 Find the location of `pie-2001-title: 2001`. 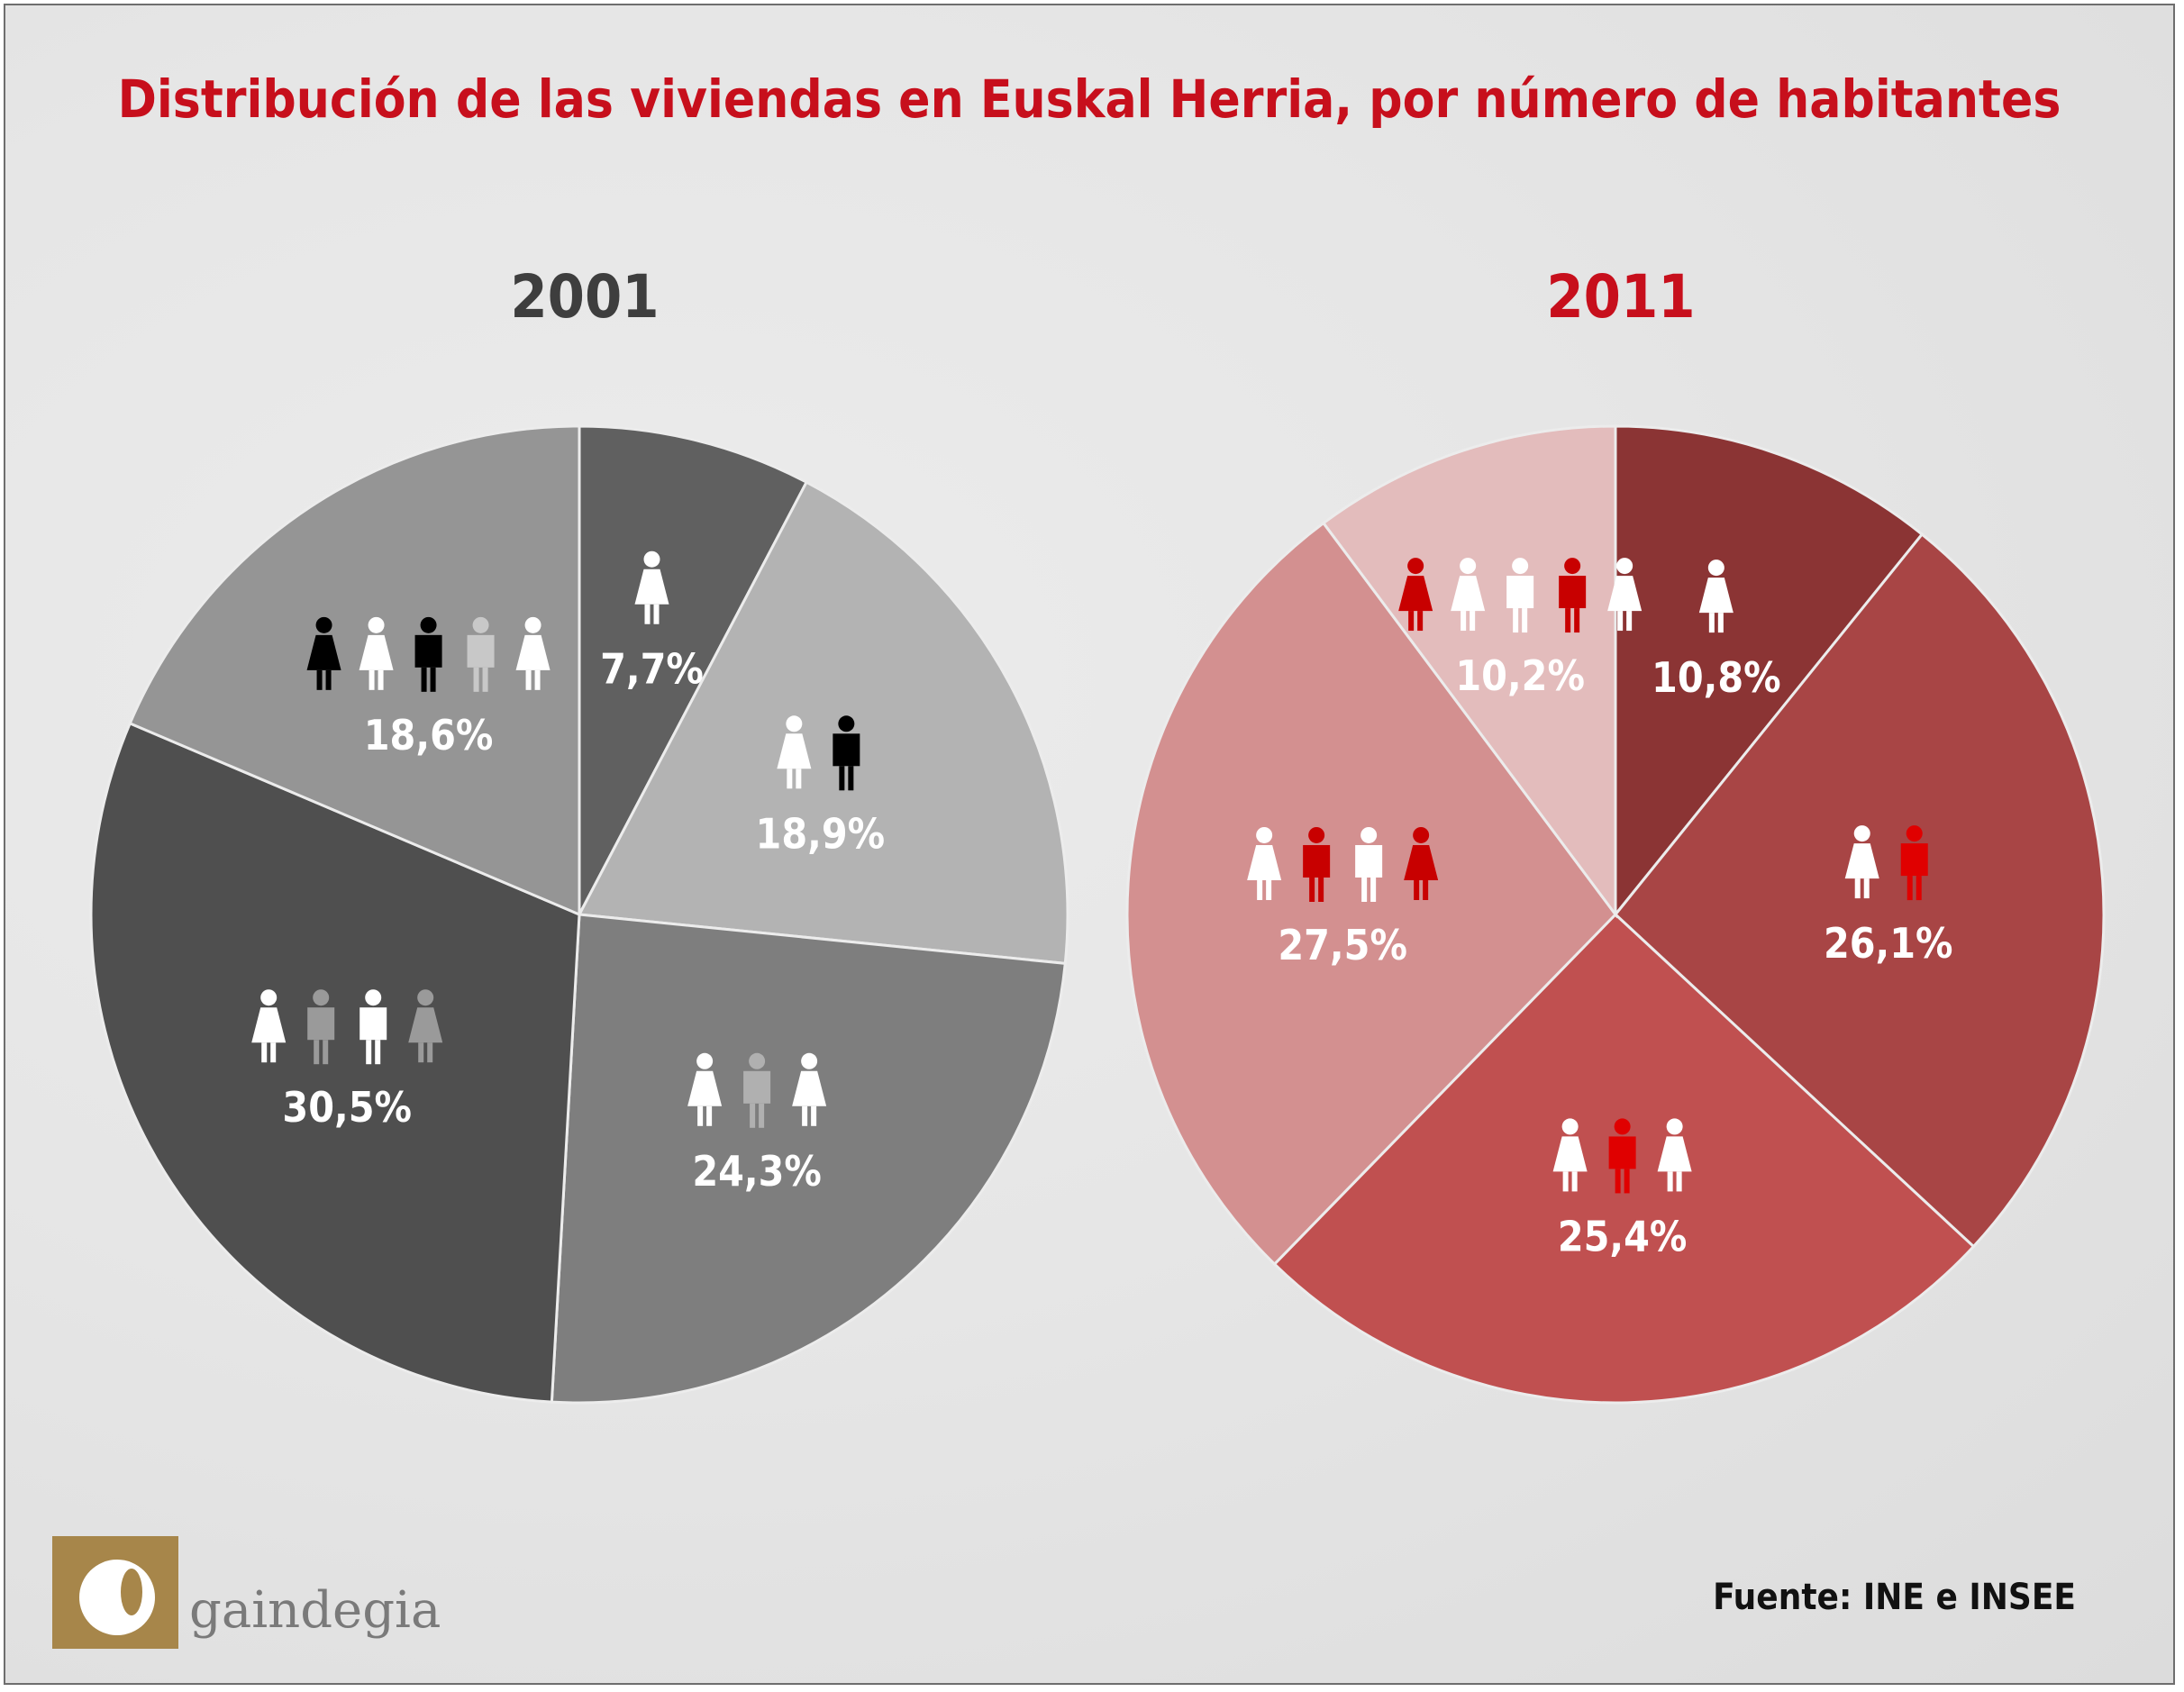

pie-2001-title: 2001 is located at coordinates (585, 297).